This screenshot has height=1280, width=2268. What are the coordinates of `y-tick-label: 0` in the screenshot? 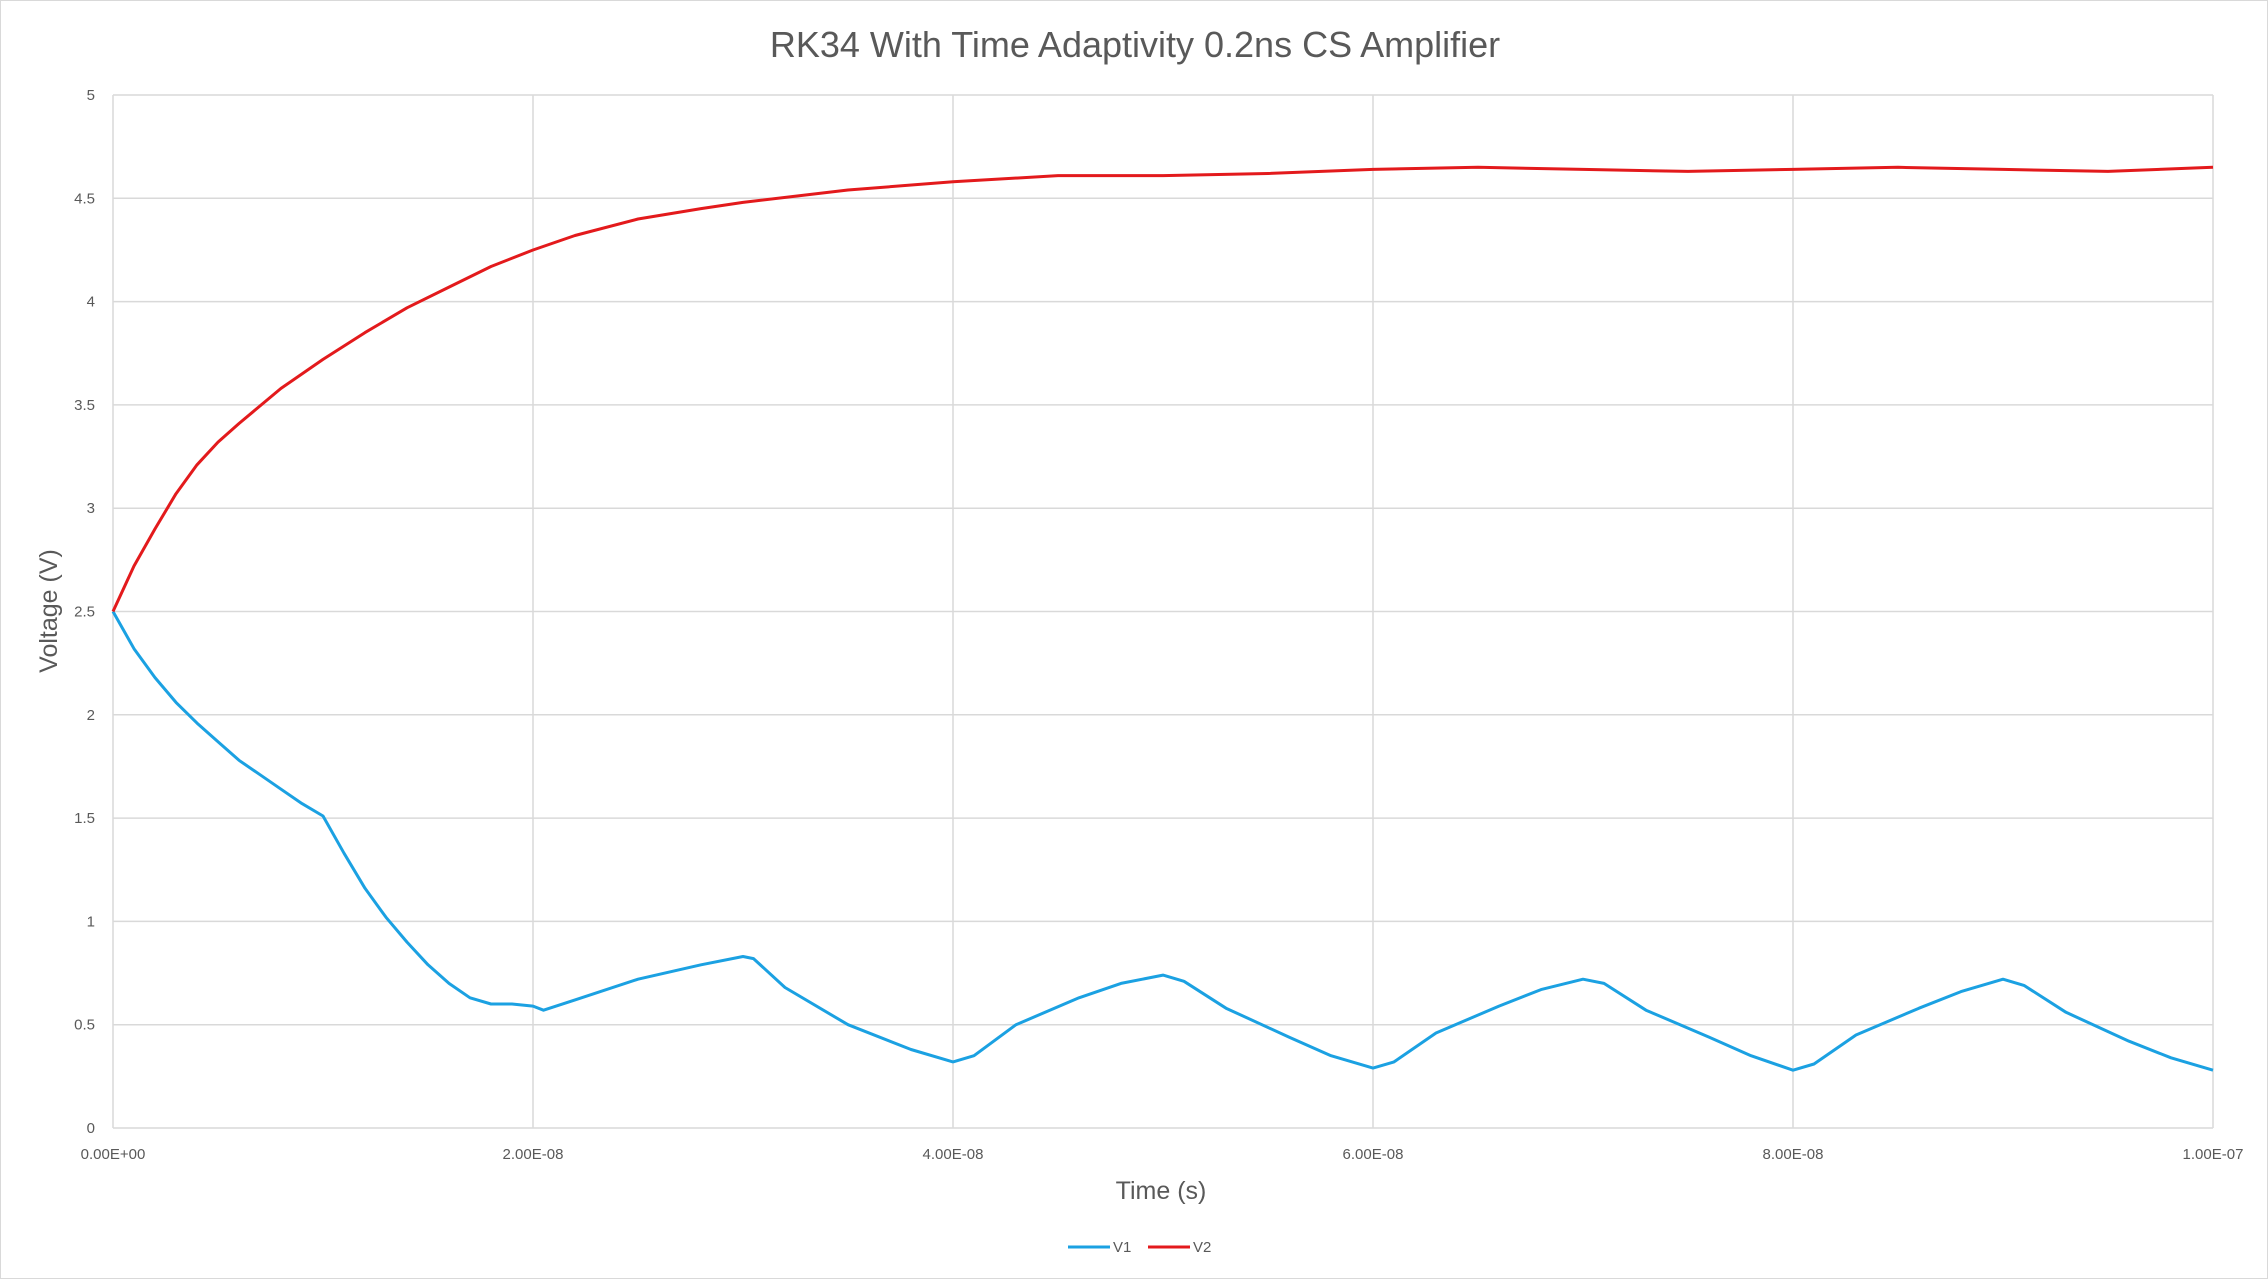 It's located at (91, 1128).